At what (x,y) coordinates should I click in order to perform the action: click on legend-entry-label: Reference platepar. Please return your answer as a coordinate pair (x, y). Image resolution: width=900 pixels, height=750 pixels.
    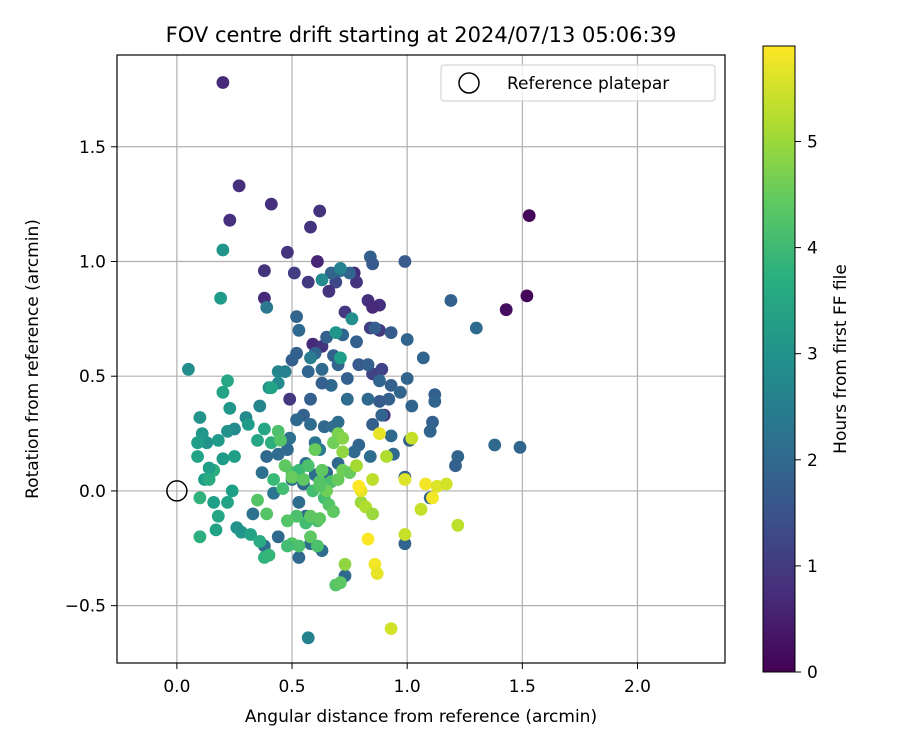
    Looking at the image, I should click on (588, 84).